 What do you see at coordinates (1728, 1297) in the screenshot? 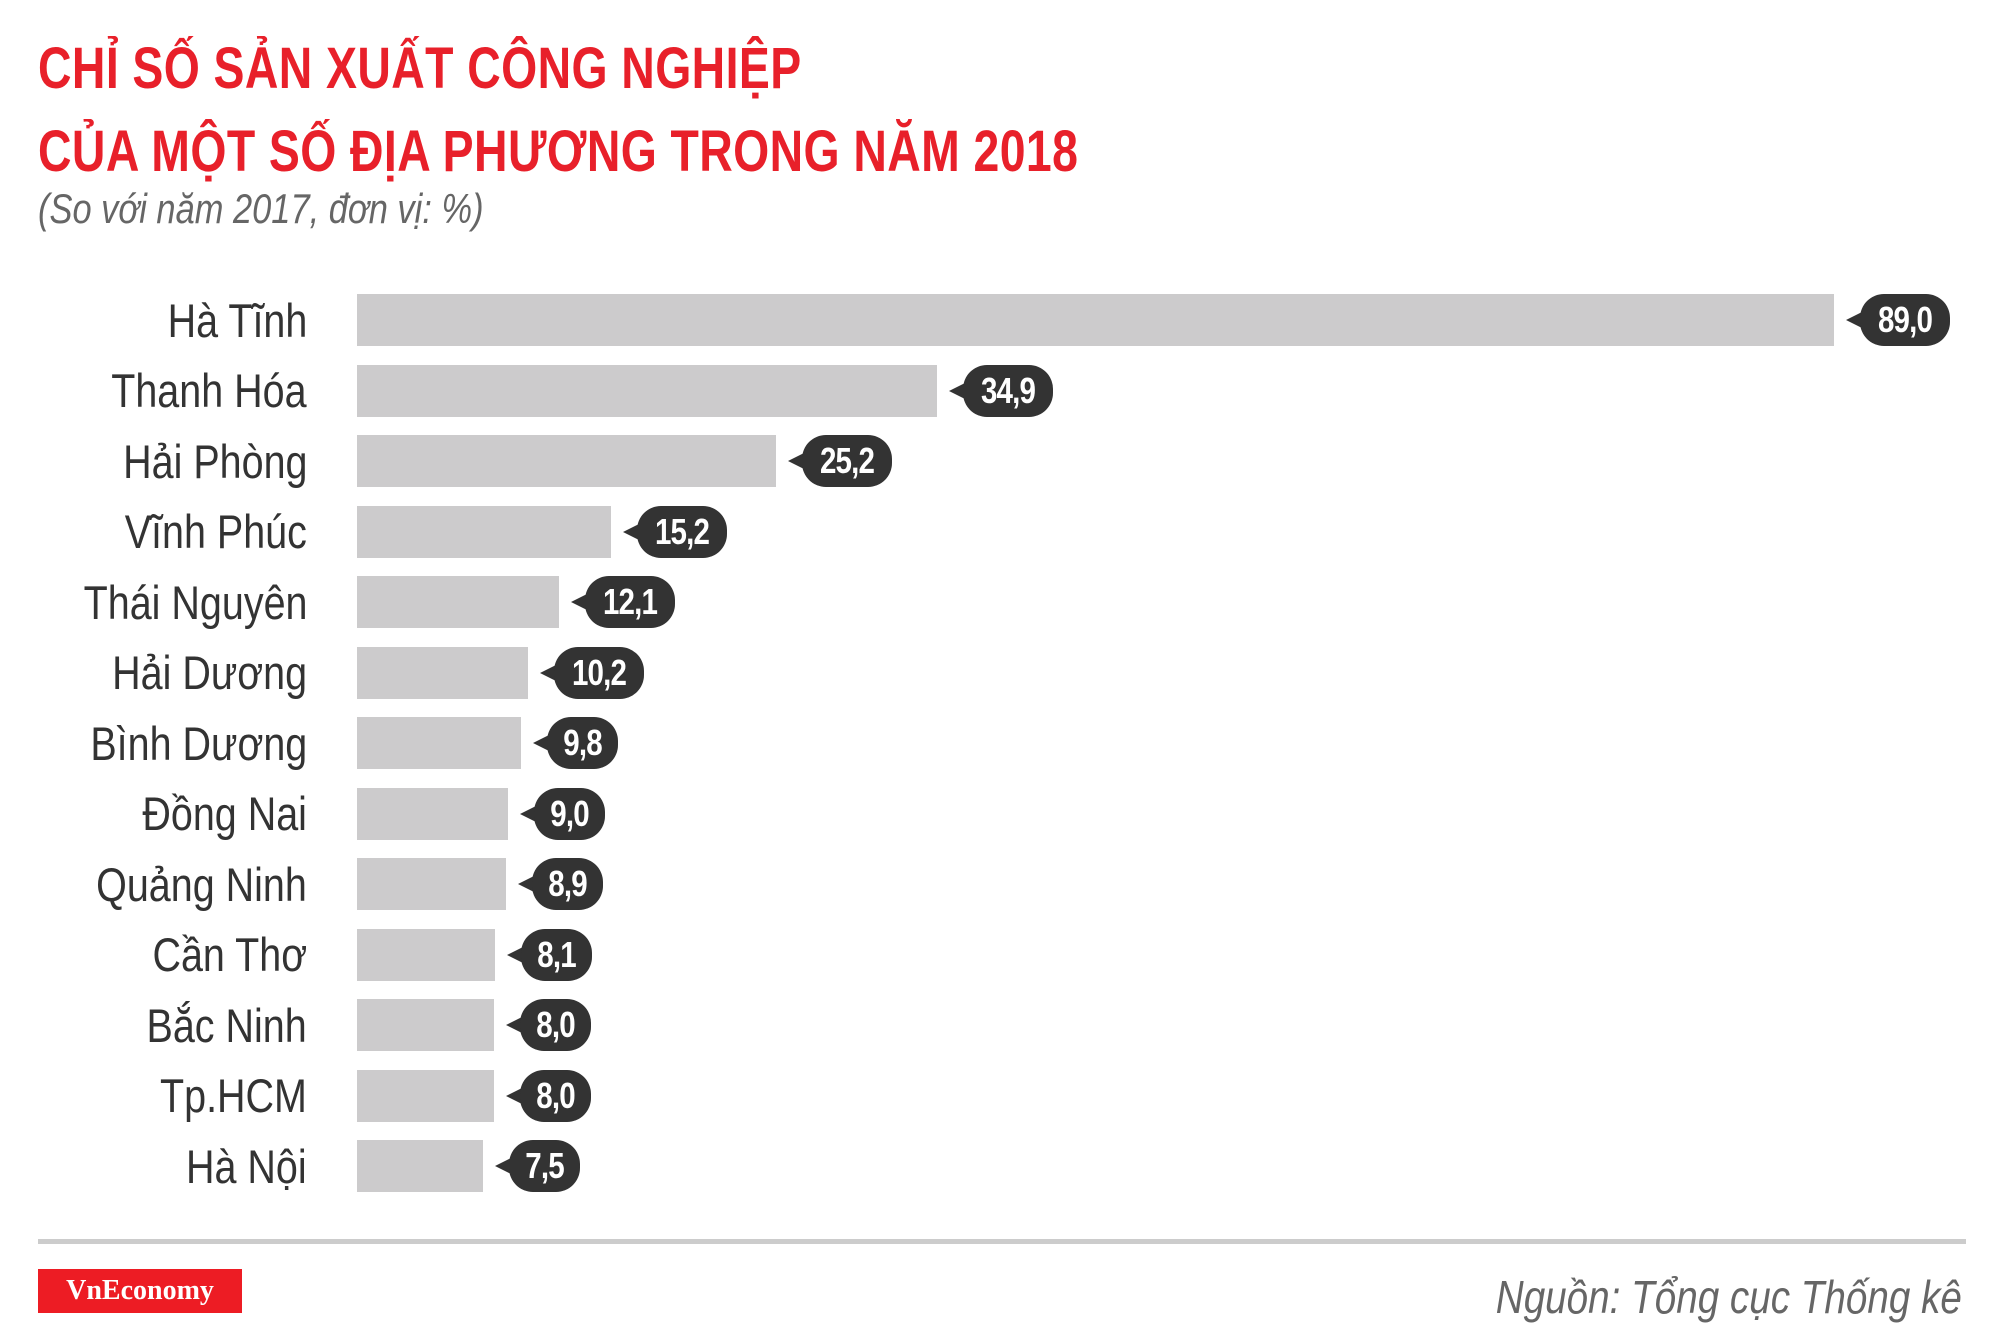
I see `source-note: Nguồn: Tổng cục Thống kê` at bounding box center [1728, 1297].